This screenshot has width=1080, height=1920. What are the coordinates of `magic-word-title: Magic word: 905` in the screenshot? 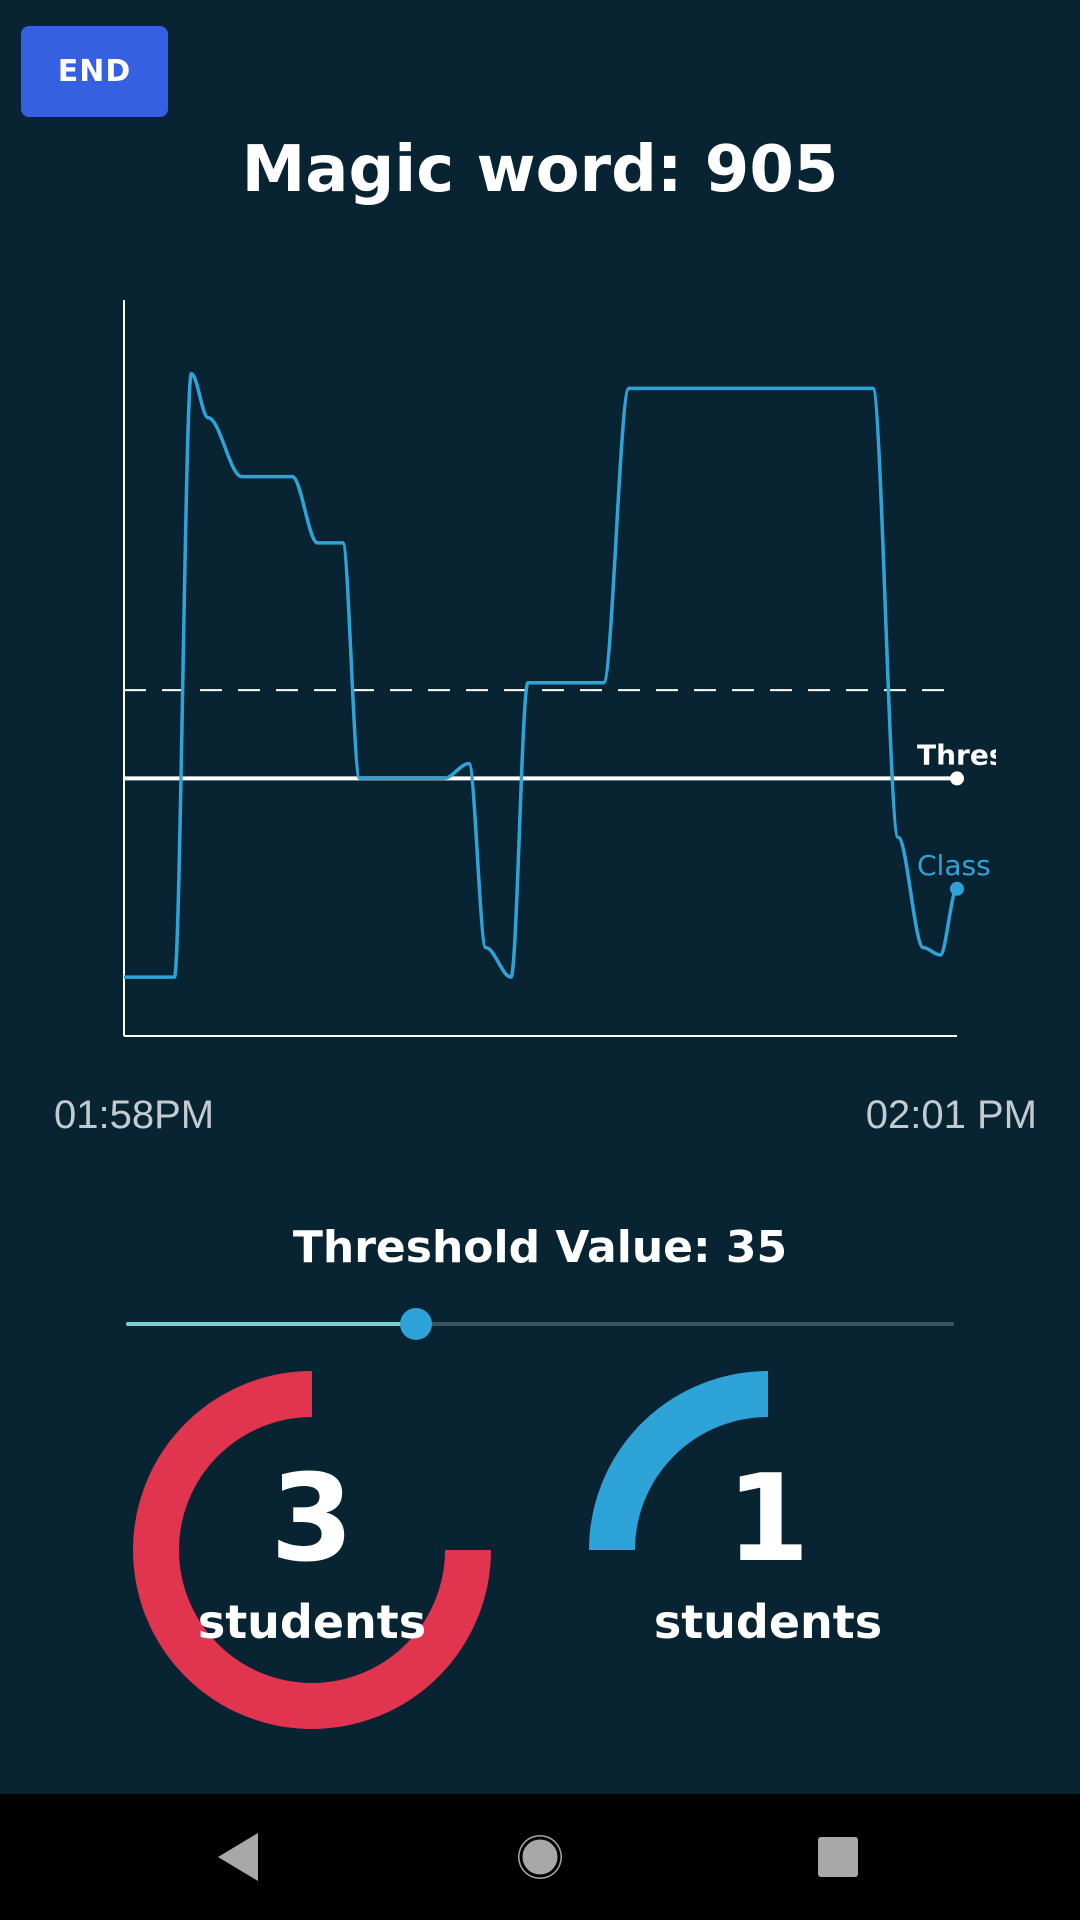 It's located at (540, 170).